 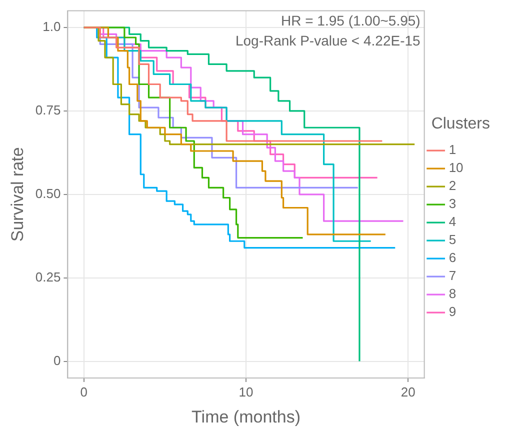 What do you see at coordinates (452, 186) in the screenshot?
I see `legend-label: 2` at bounding box center [452, 186].